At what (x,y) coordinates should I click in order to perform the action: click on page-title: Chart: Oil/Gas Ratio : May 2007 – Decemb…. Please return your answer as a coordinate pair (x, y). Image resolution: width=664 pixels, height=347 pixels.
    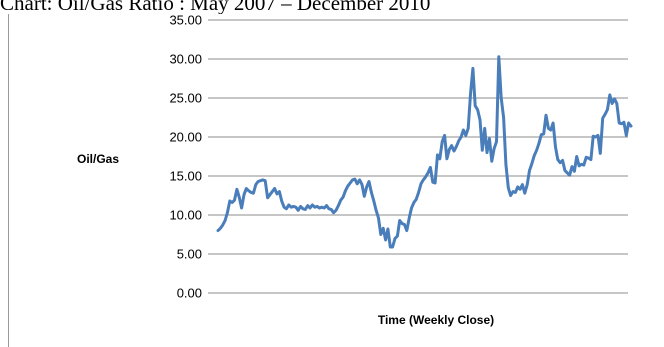
    Looking at the image, I should click on (215, 7).